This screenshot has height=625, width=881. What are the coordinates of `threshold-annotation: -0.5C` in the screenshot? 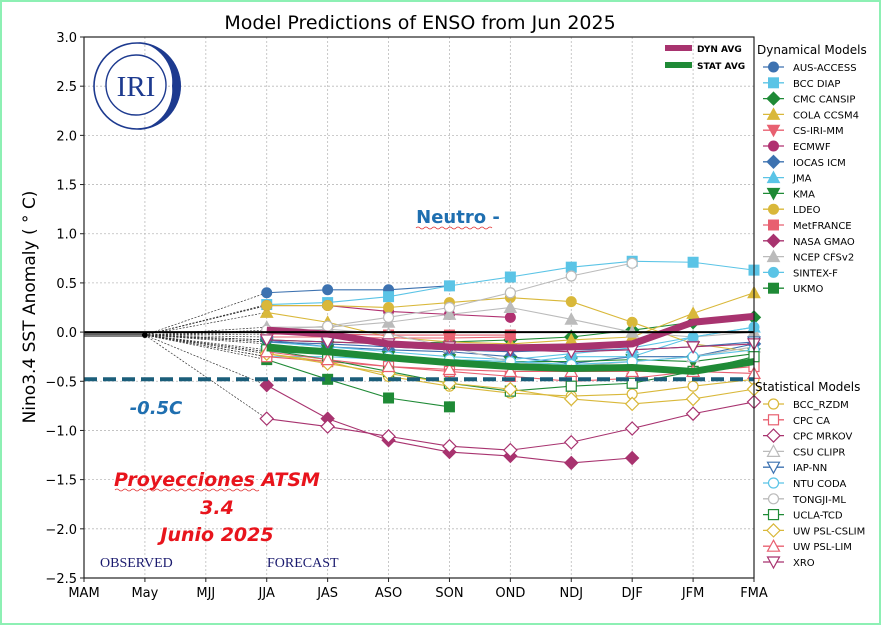 It's located at (156, 408).